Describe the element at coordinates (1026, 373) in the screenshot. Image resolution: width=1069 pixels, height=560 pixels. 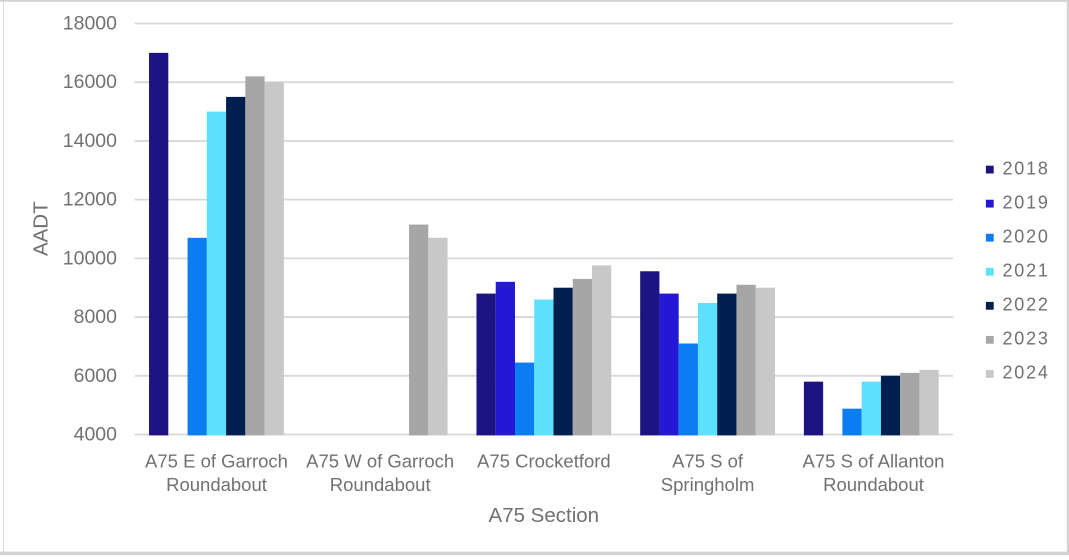
I see `svg-text: 2024` at that location.